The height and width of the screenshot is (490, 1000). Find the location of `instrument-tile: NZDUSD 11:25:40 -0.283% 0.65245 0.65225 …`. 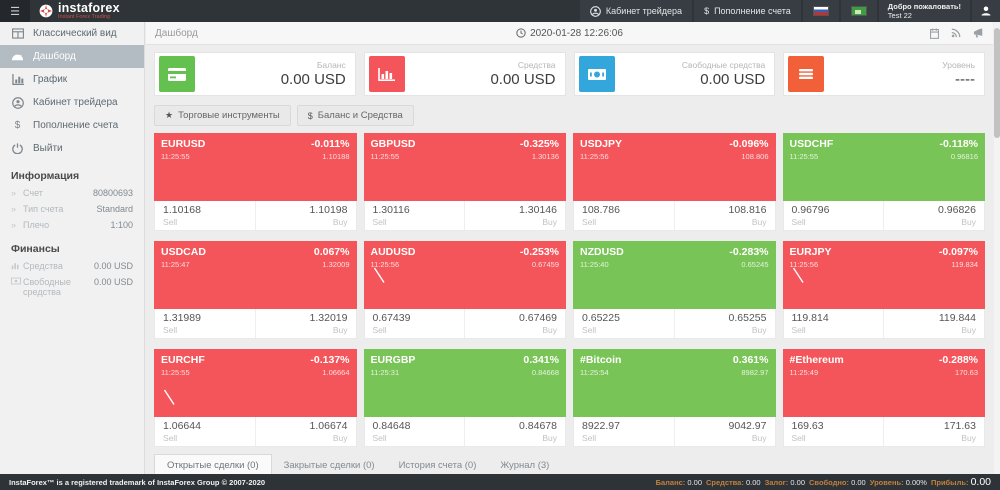

instrument-tile: NZDUSD 11:25:40 -0.283% 0.65245 0.65225 … is located at coordinates (674, 290).